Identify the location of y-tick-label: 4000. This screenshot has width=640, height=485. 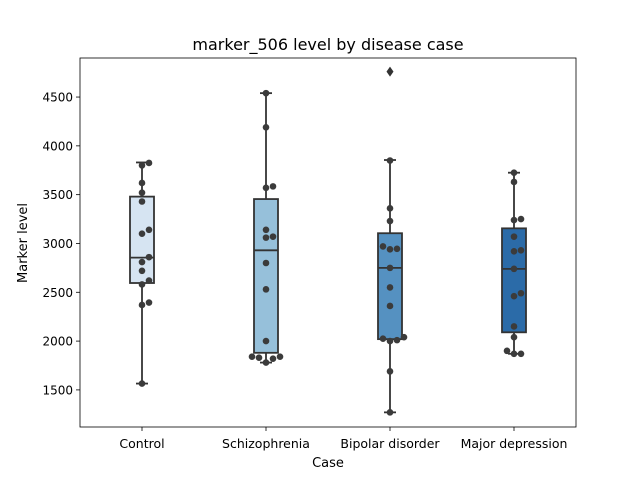
(57, 146).